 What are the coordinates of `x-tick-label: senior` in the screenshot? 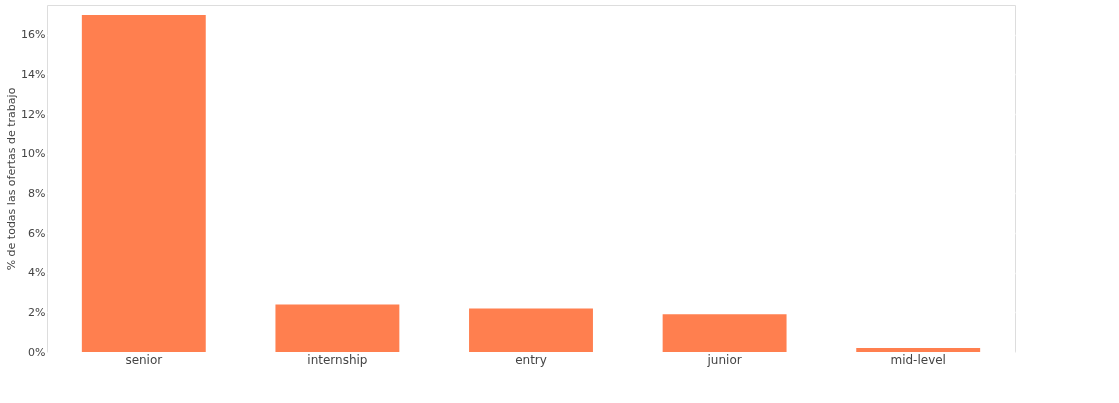 It's located at (144, 359).